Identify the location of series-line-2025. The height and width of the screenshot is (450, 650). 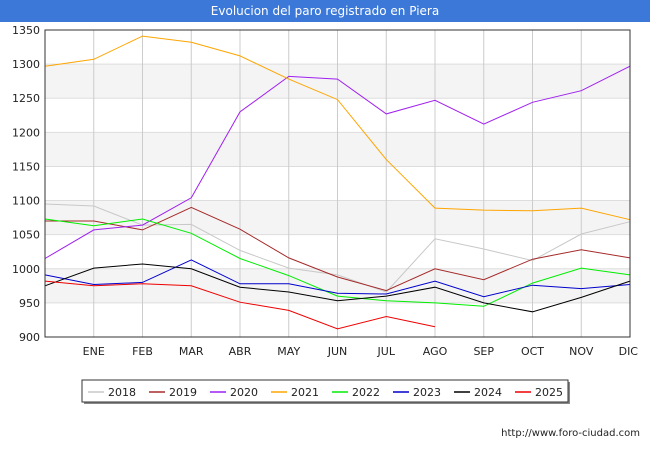
(240, 305).